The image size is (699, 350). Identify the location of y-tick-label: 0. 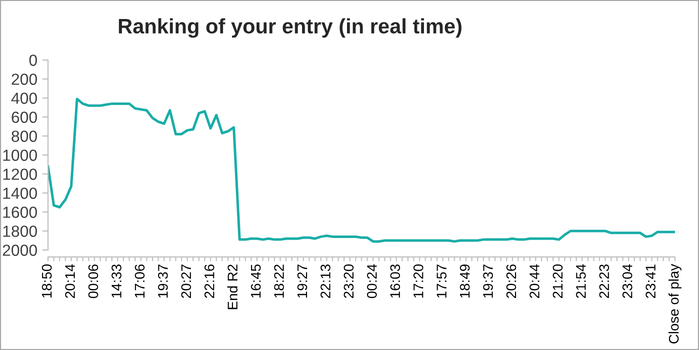
(33, 60).